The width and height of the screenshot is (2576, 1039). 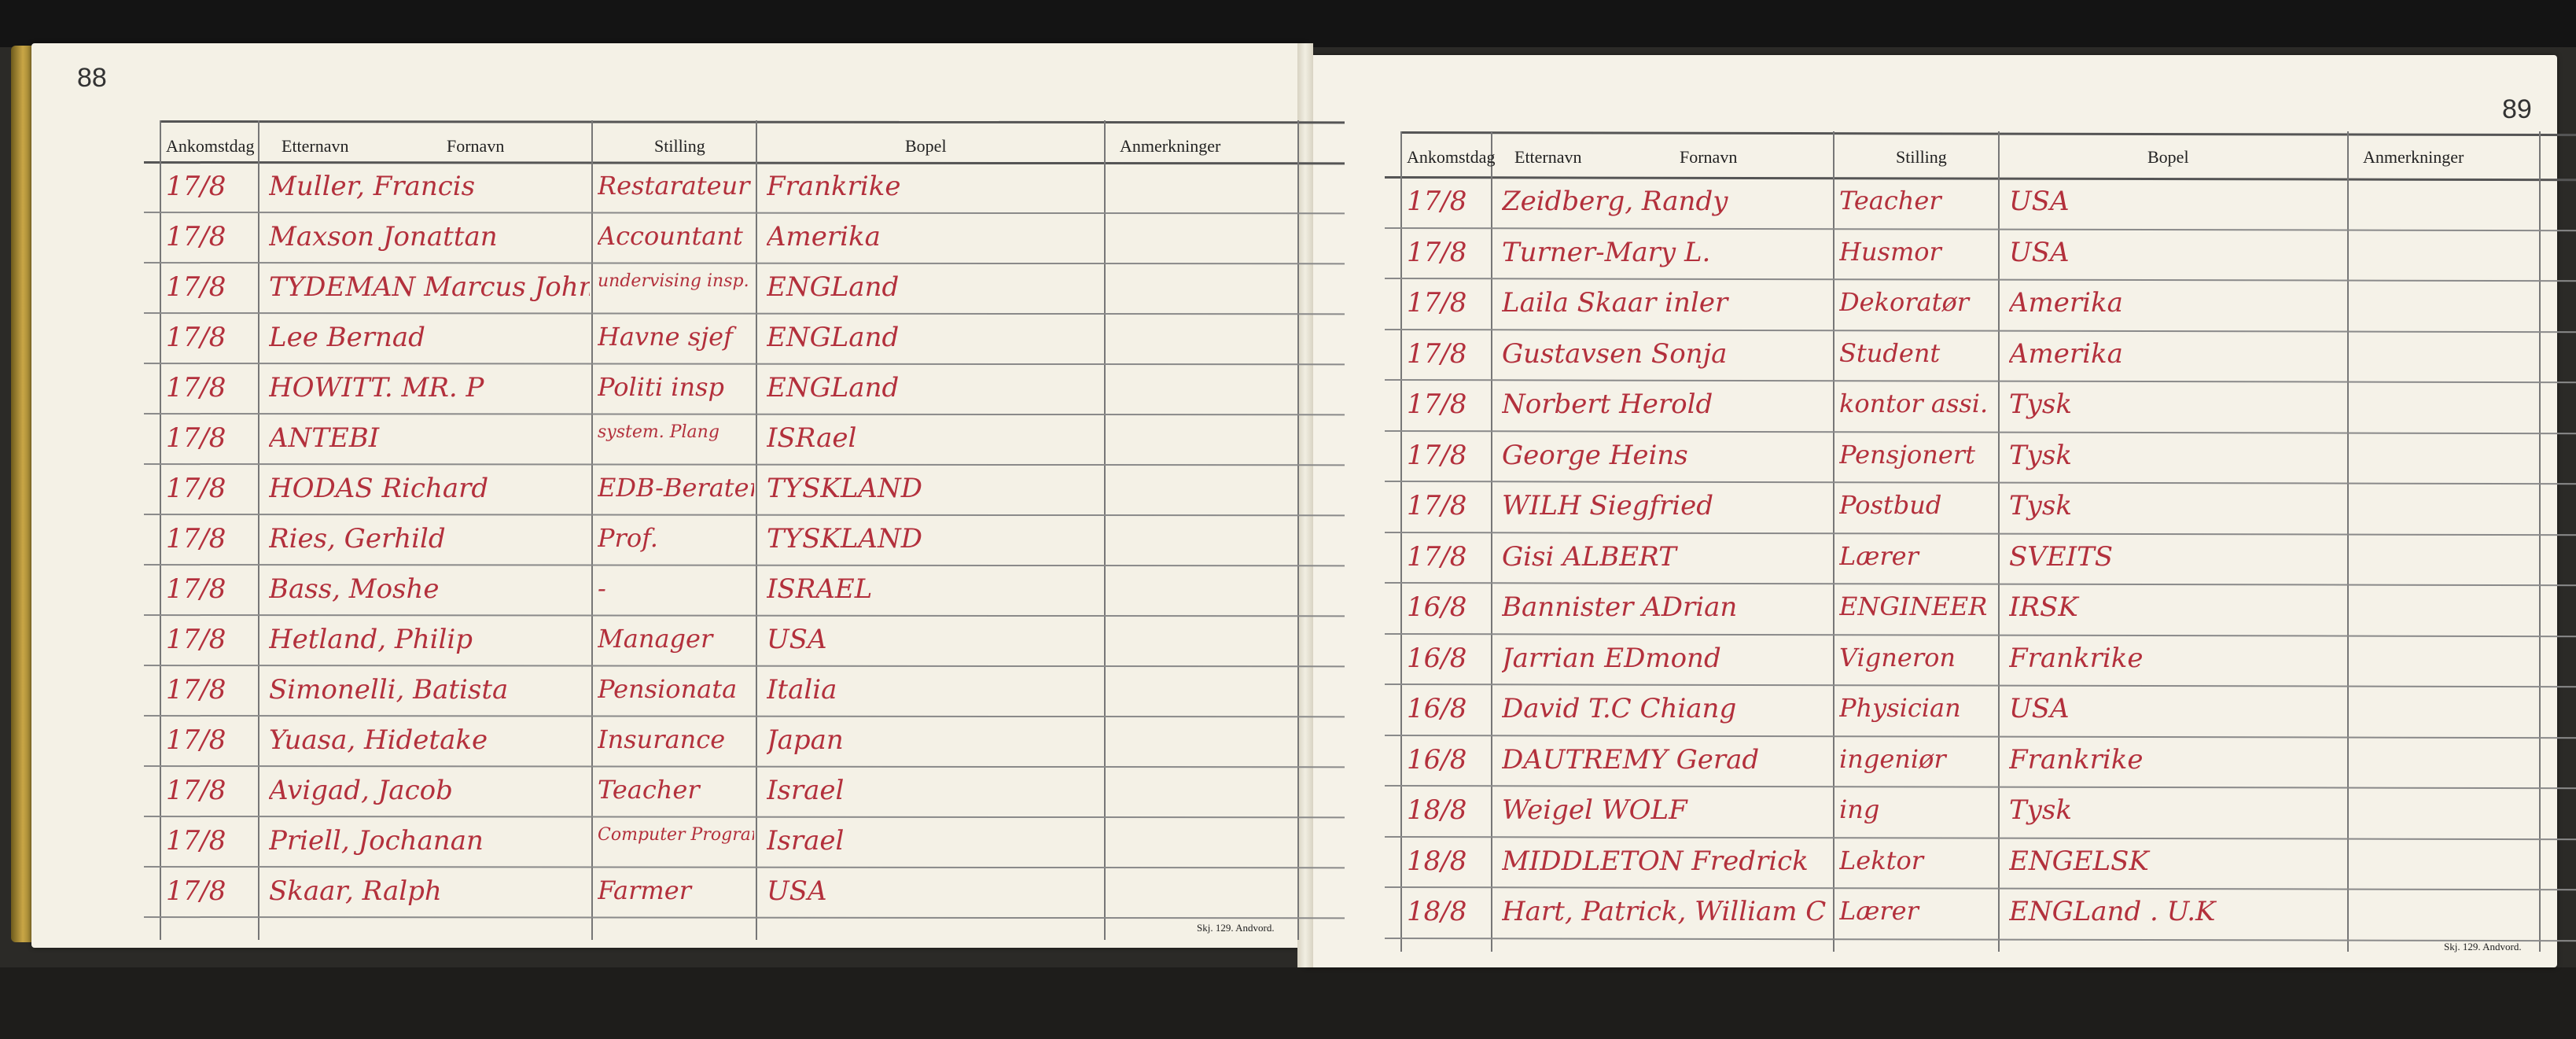 What do you see at coordinates (355, 589) in the screenshot?
I see `guest-name: Bass, Moshe` at bounding box center [355, 589].